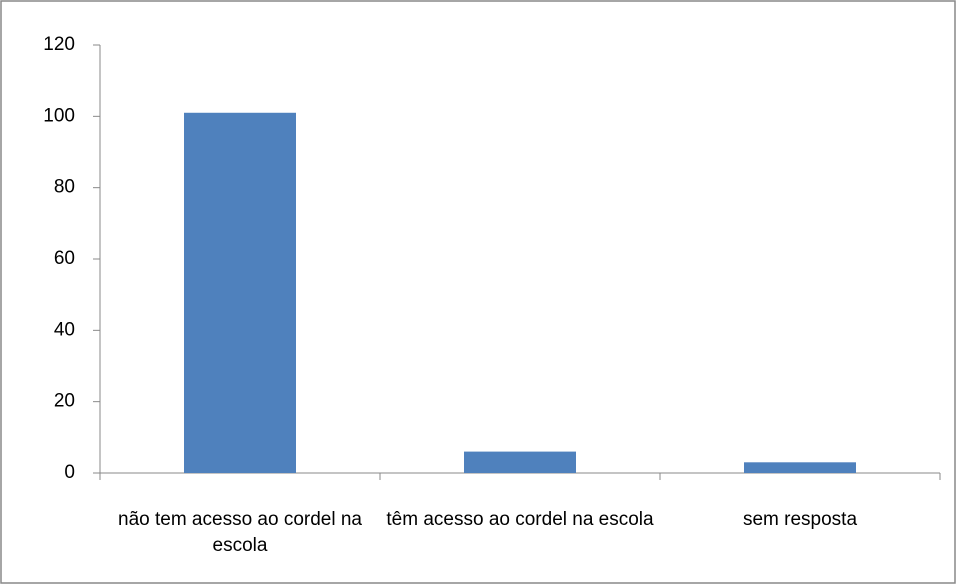 Image resolution: width=957 pixels, height=585 pixels. Describe the element at coordinates (240, 532) in the screenshot. I see `x-tick-label: não tem acesso ao cordel na escola` at that location.